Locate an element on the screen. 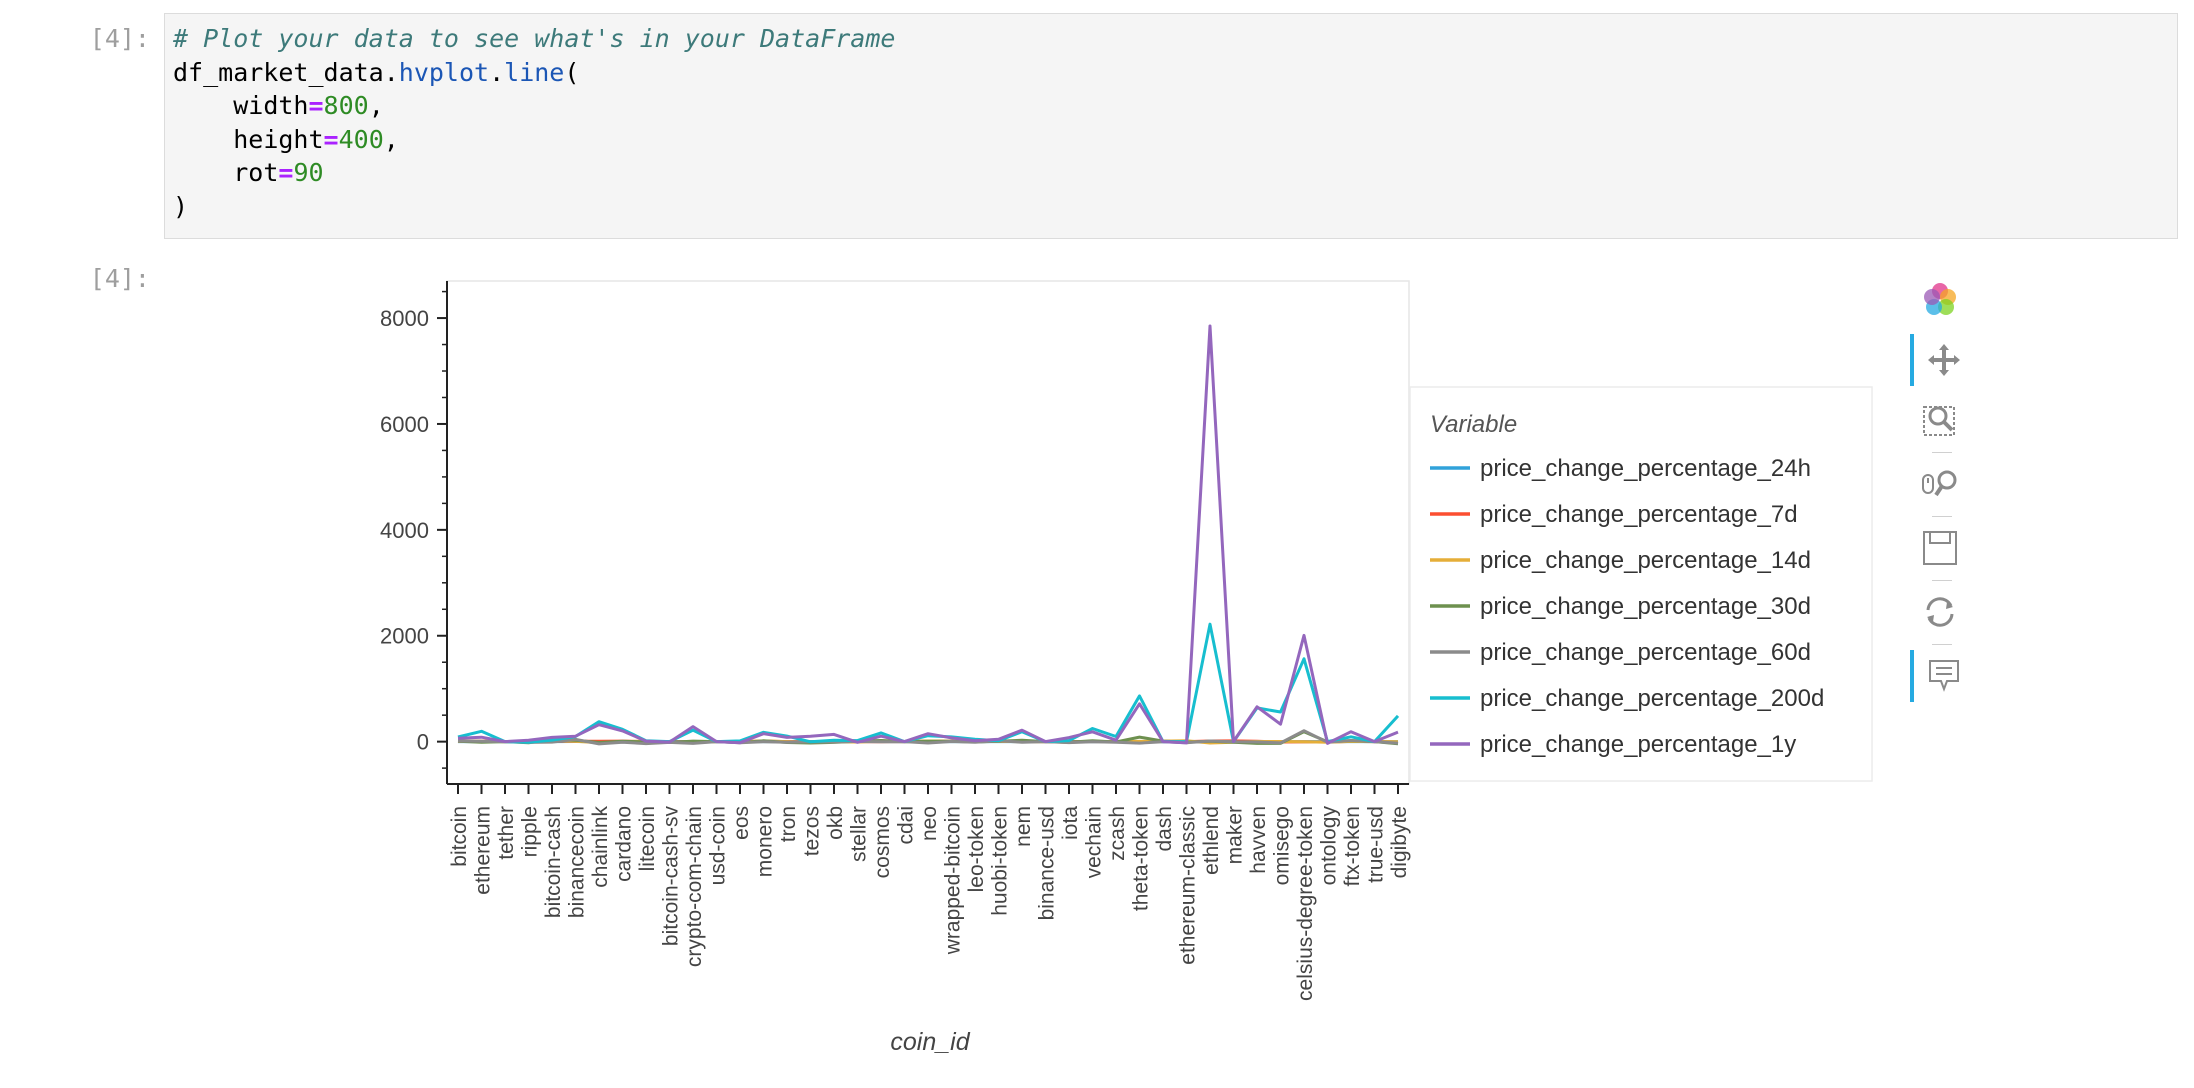 The height and width of the screenshot is (1088, 2194). plot-toolbar is located at coordinates (1940, 490).